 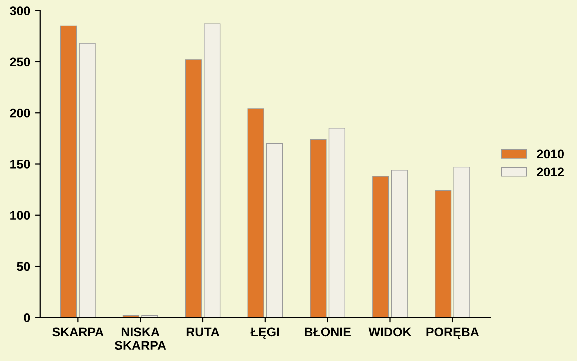 I want to click on x-tick-label: ŁĘGI, so click(x=265, y=334).